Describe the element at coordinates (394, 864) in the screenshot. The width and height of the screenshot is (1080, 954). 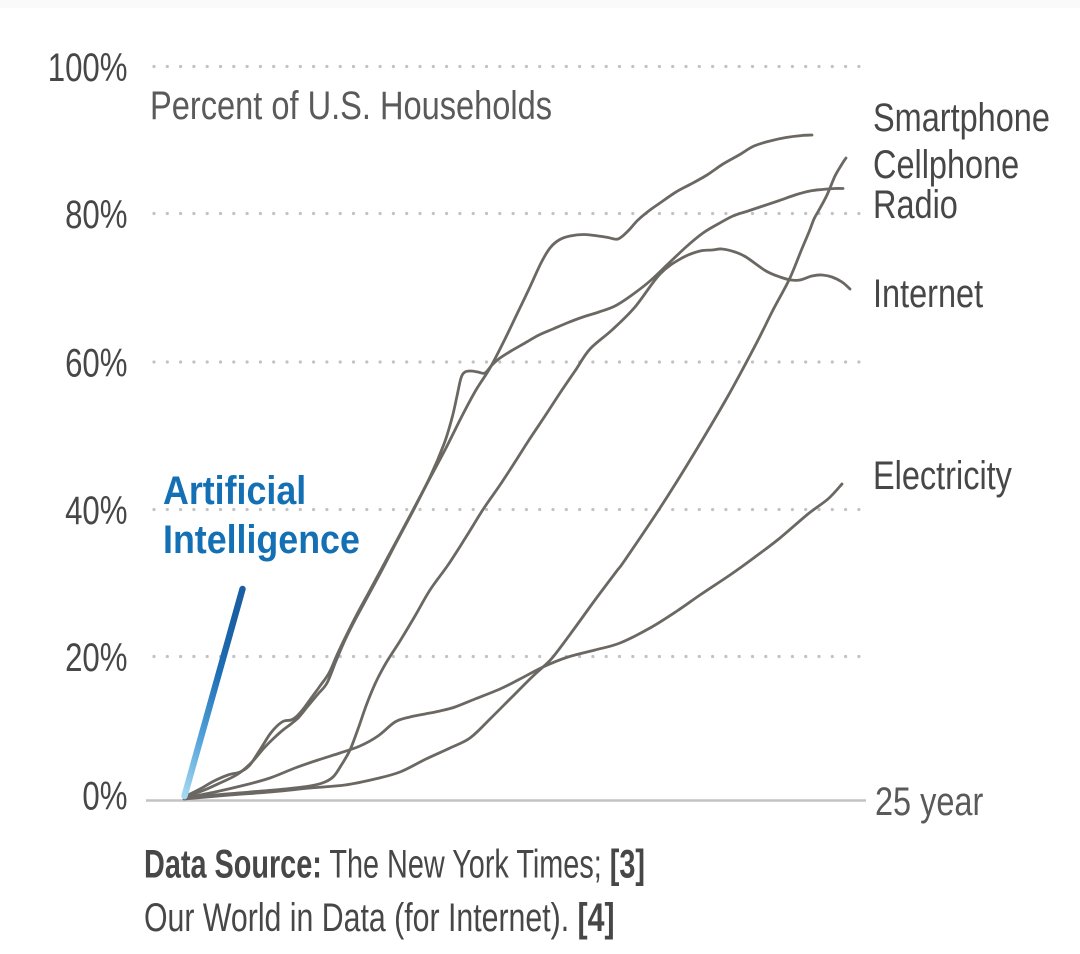
I see `svg-text:Data Source: The New York Time: Data Source: The New York Times; [3]` at that location.